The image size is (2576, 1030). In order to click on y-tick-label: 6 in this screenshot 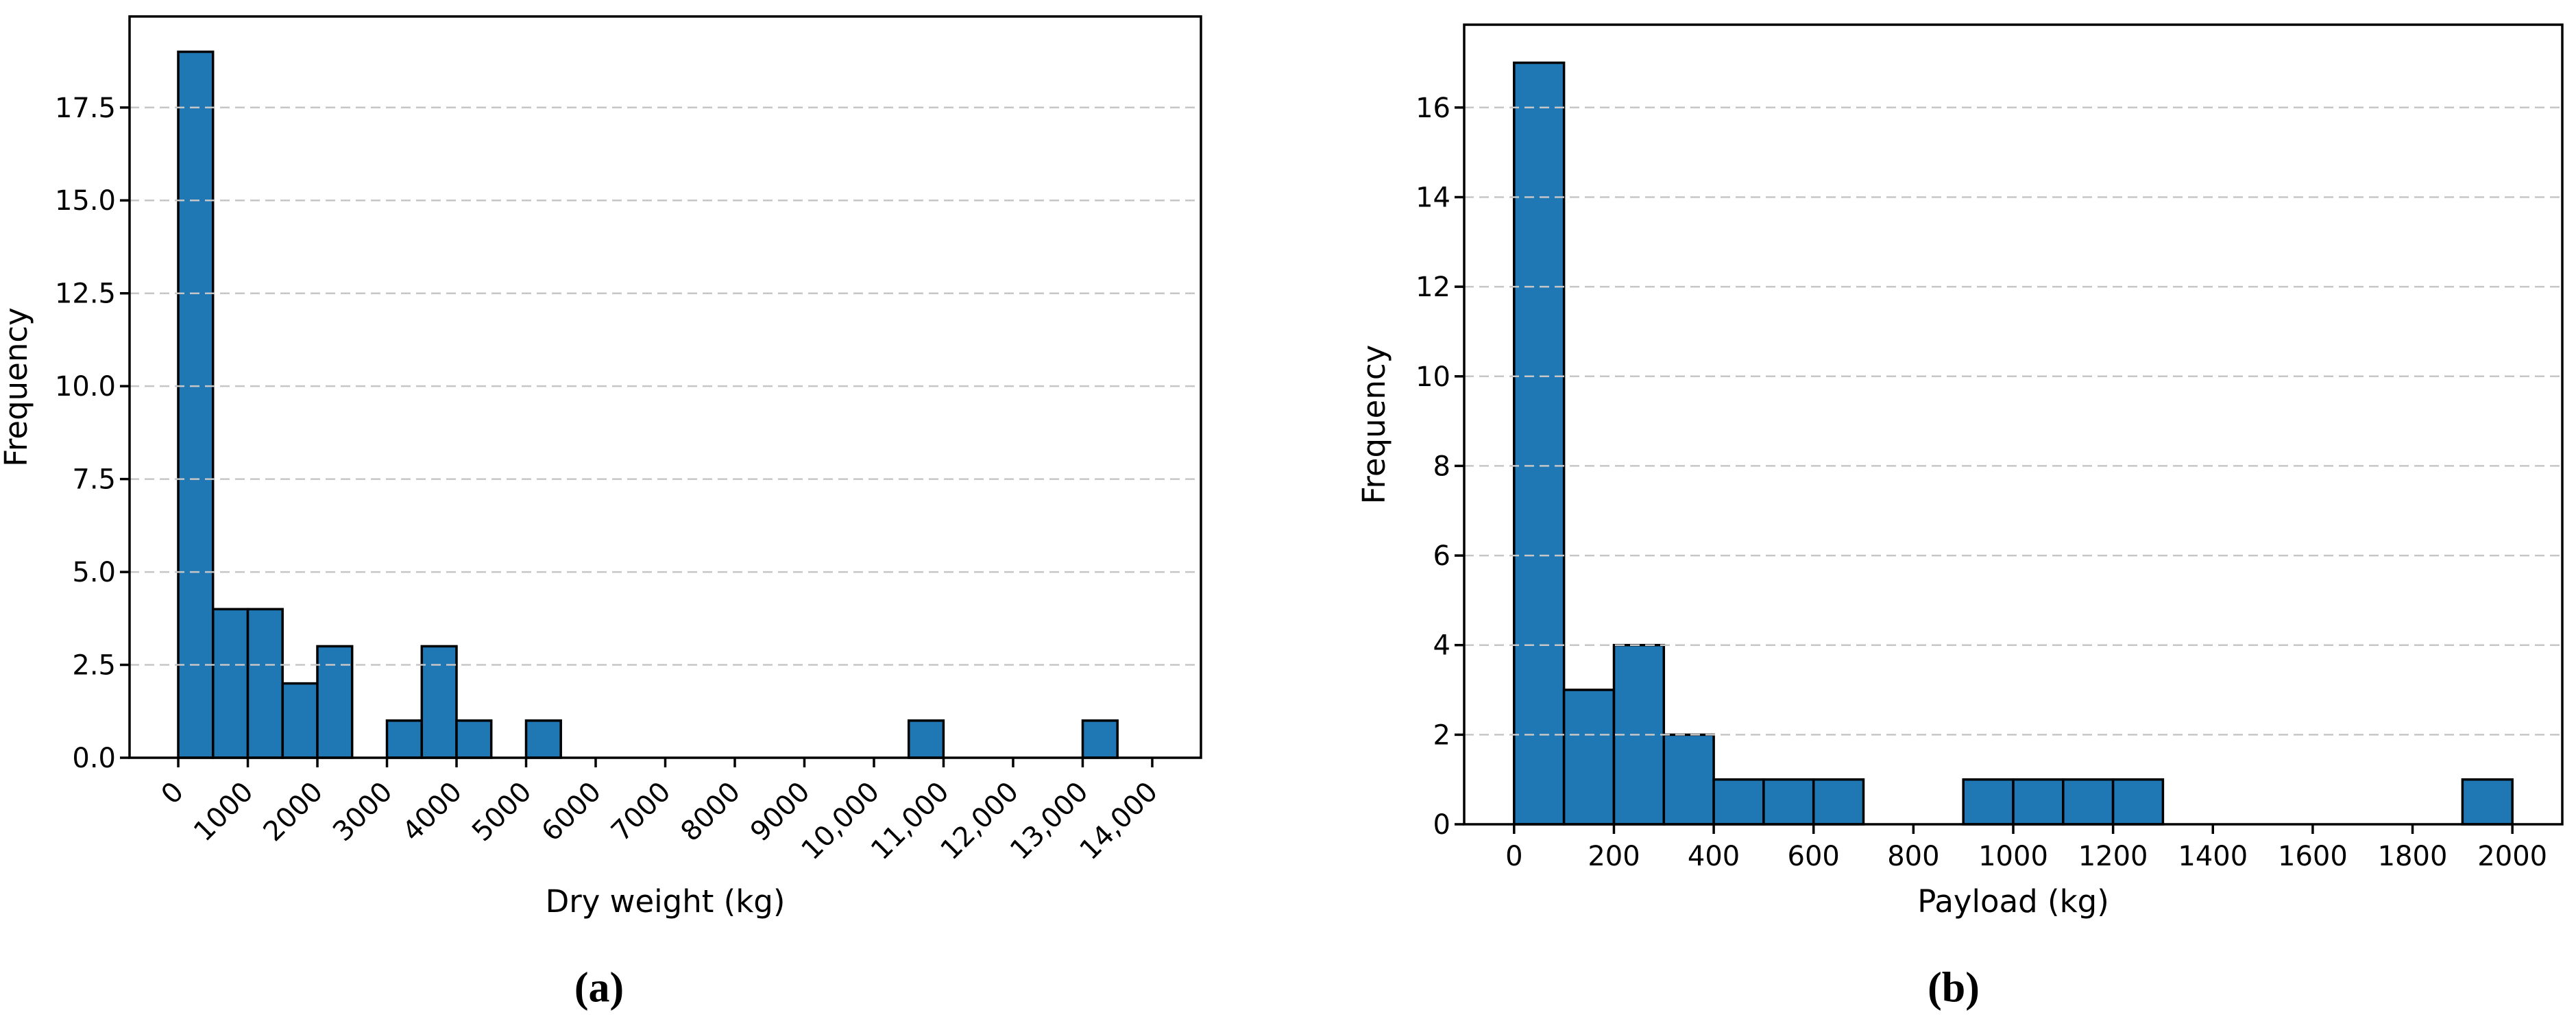, I will do `click(1441, 556)`.